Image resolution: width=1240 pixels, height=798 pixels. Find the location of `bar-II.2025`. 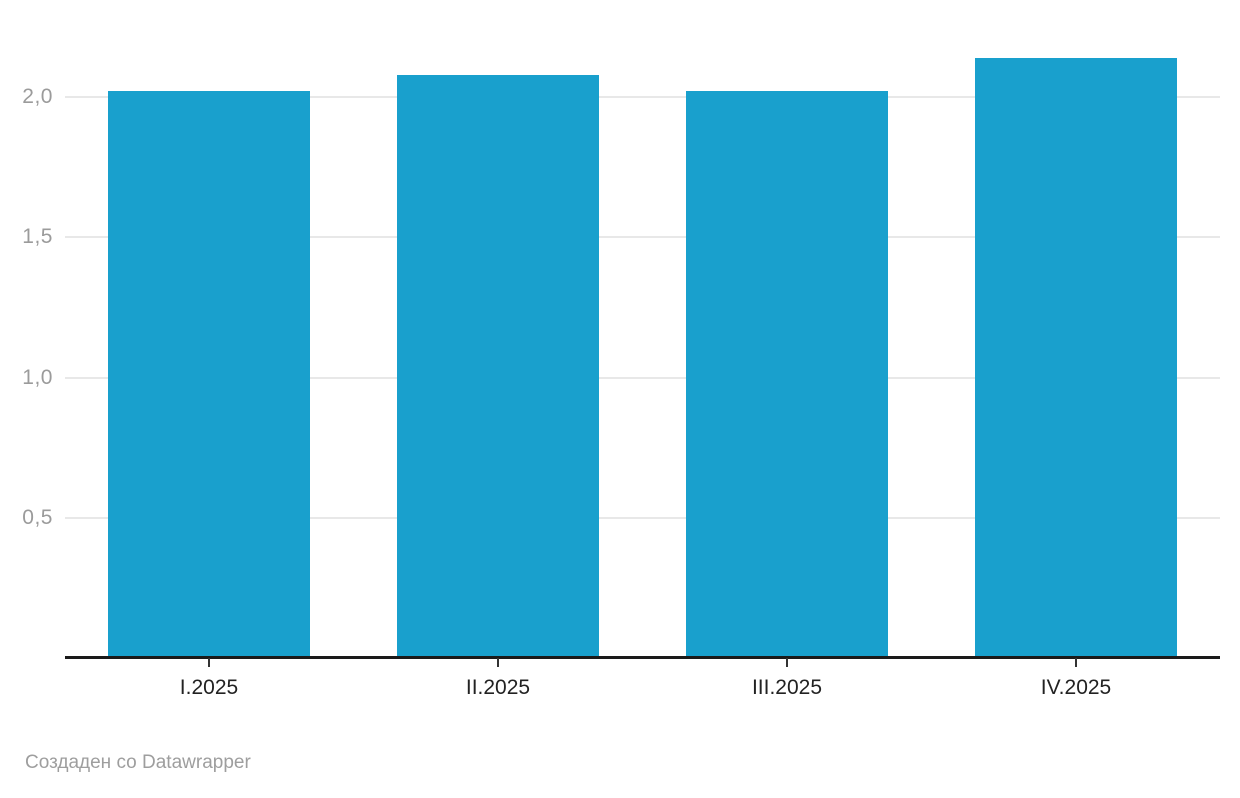

bar-II.2025 is located at coordinates (498, 366).